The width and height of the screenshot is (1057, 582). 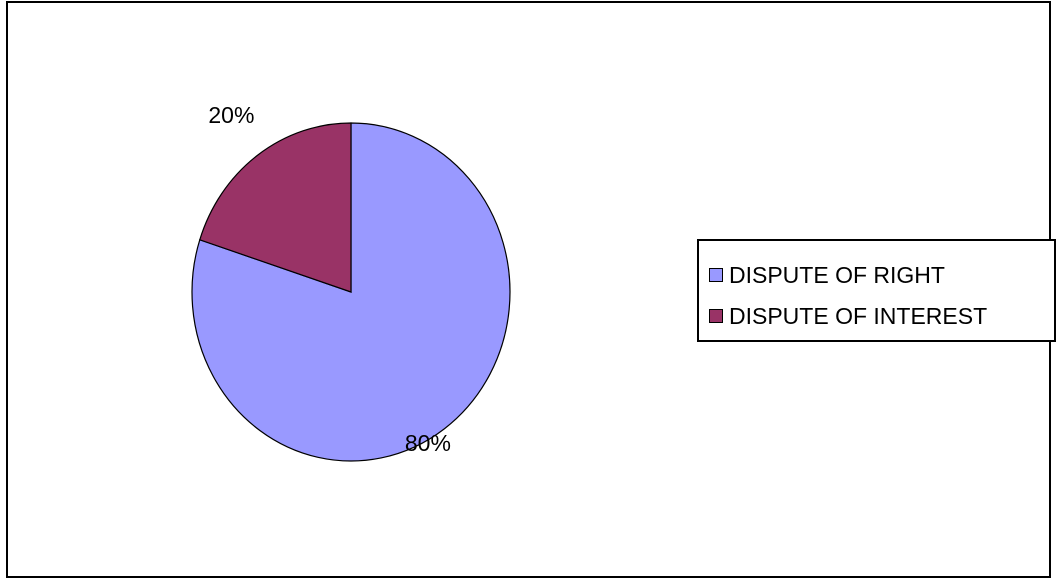 I want to click on legend: DISPUTE OF RIGHT DISPUTE OF INTEREST, so click(x=876, y=290).